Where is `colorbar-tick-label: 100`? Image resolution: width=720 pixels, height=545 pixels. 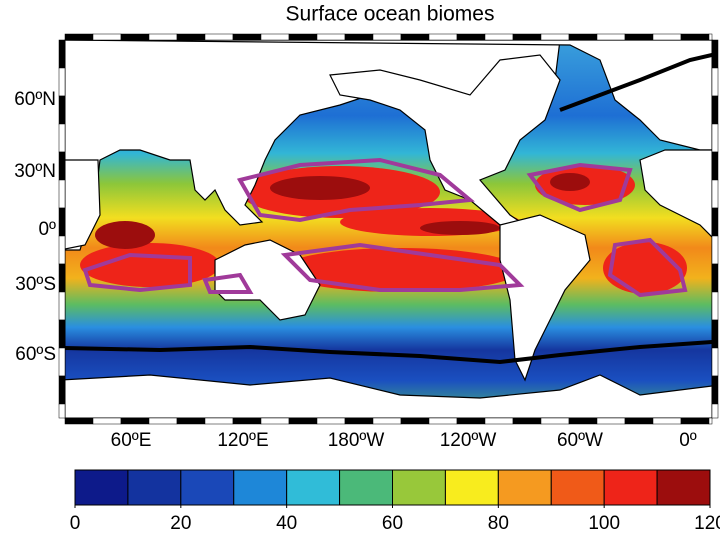
colorbar-tick-label: 100 is located at coordinates (604, 523).